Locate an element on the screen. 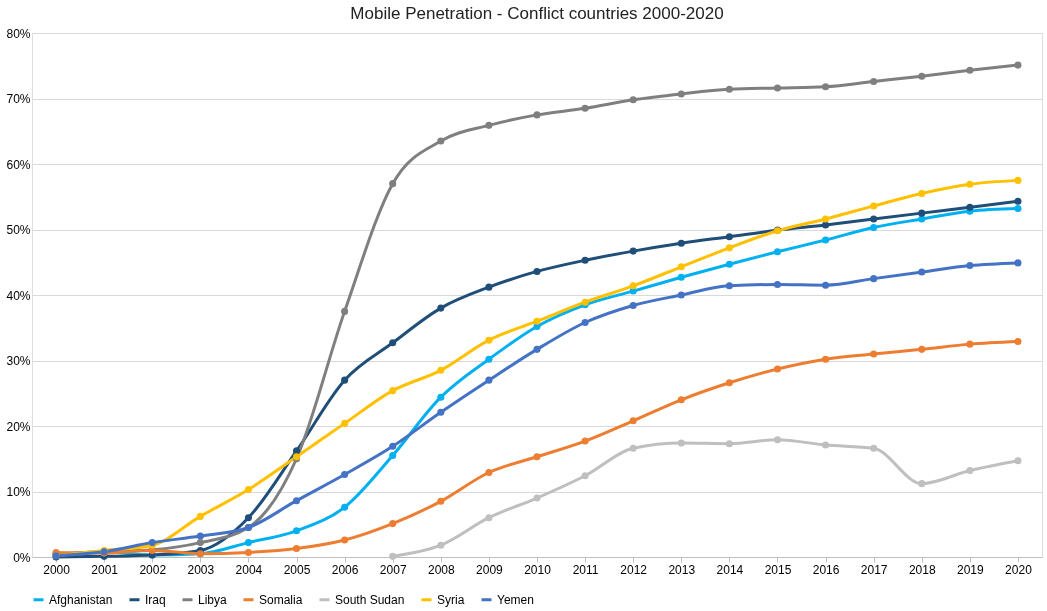 The image size is (1047, 611). x-tick-label: 2003 is located at coordinates (201, 569).